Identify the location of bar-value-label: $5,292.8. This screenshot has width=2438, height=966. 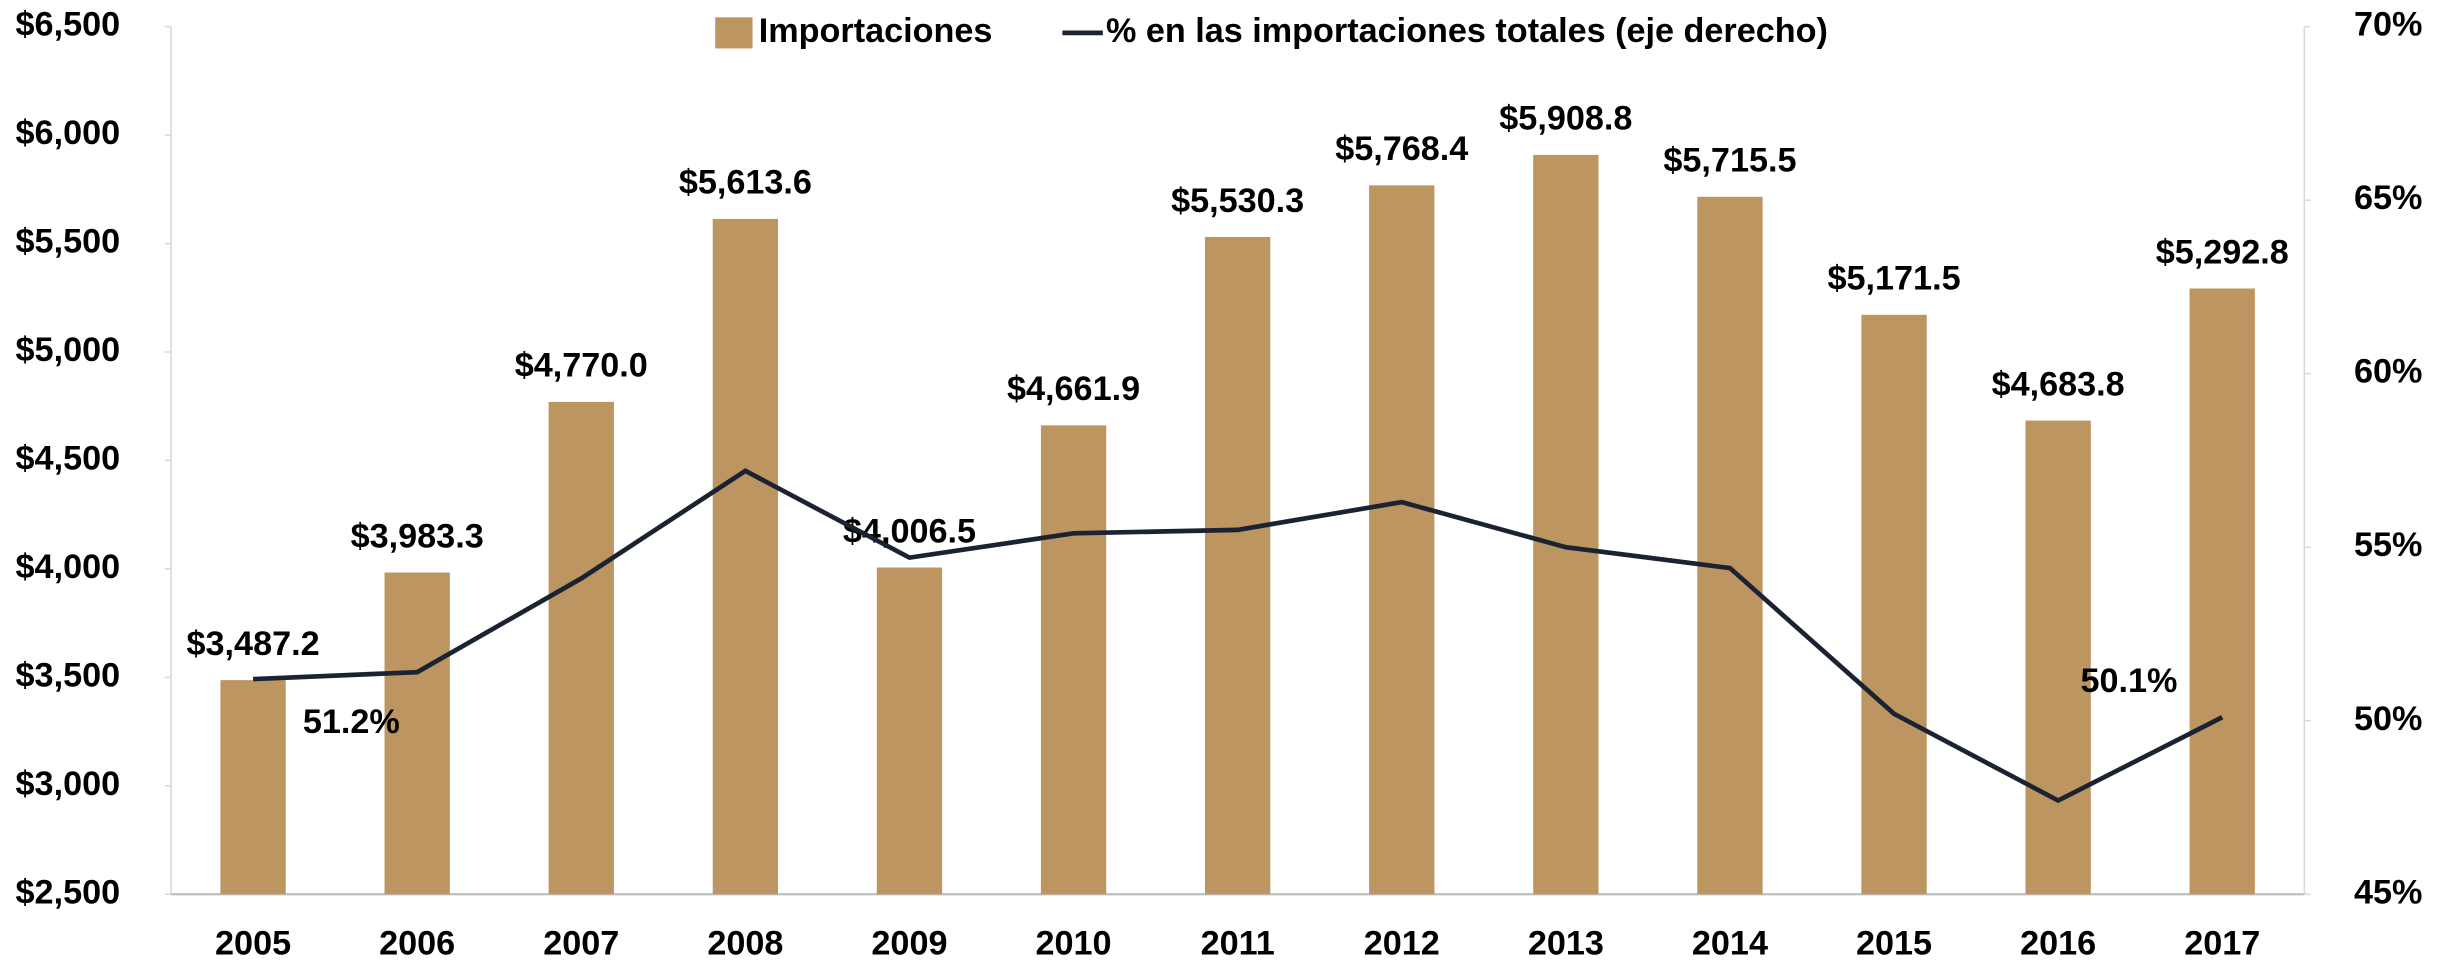
(2222, 252).